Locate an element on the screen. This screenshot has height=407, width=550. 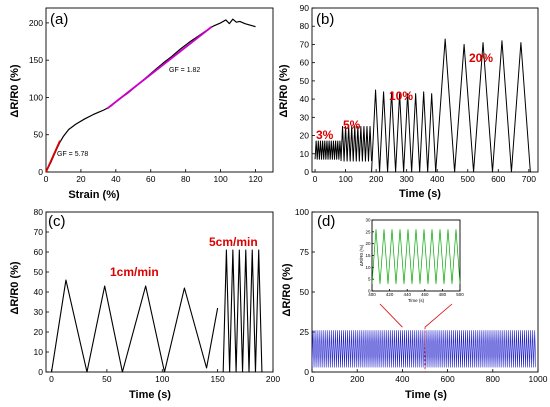
panel-d-xtick-label-3: 600 is located at coordinates (448, 379).